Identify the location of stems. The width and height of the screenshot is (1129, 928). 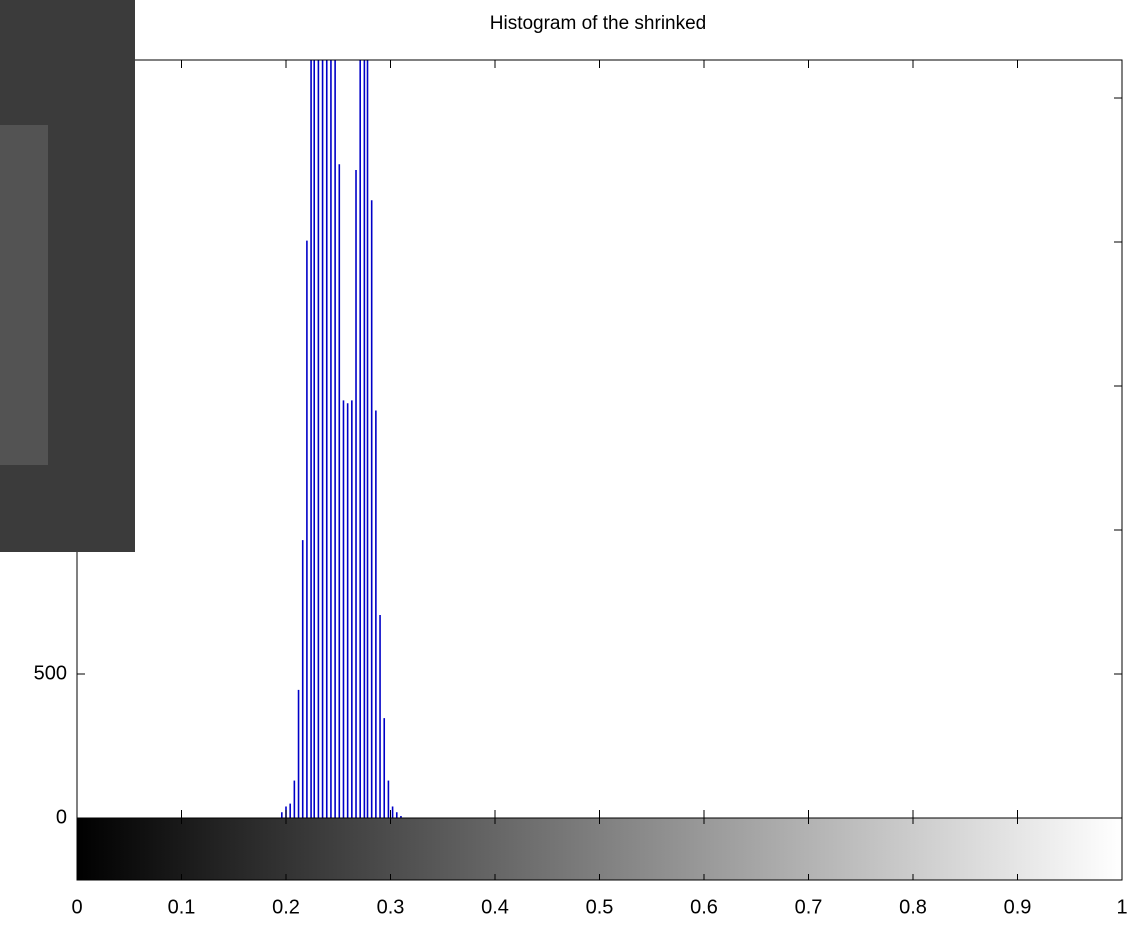
(341, 439).